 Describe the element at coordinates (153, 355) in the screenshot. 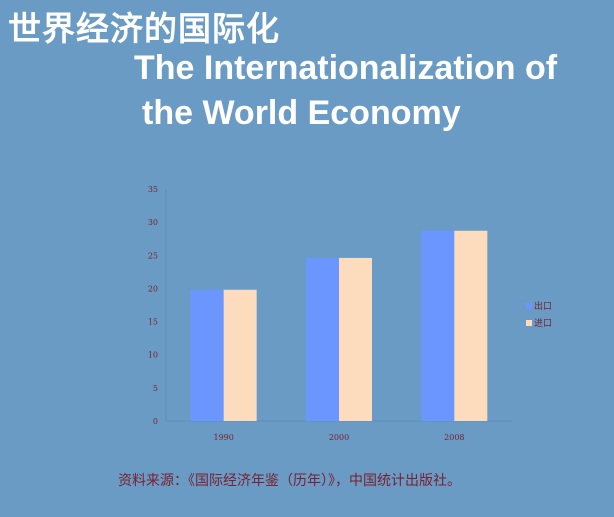

I see `y-tick-label: 10` at that location.